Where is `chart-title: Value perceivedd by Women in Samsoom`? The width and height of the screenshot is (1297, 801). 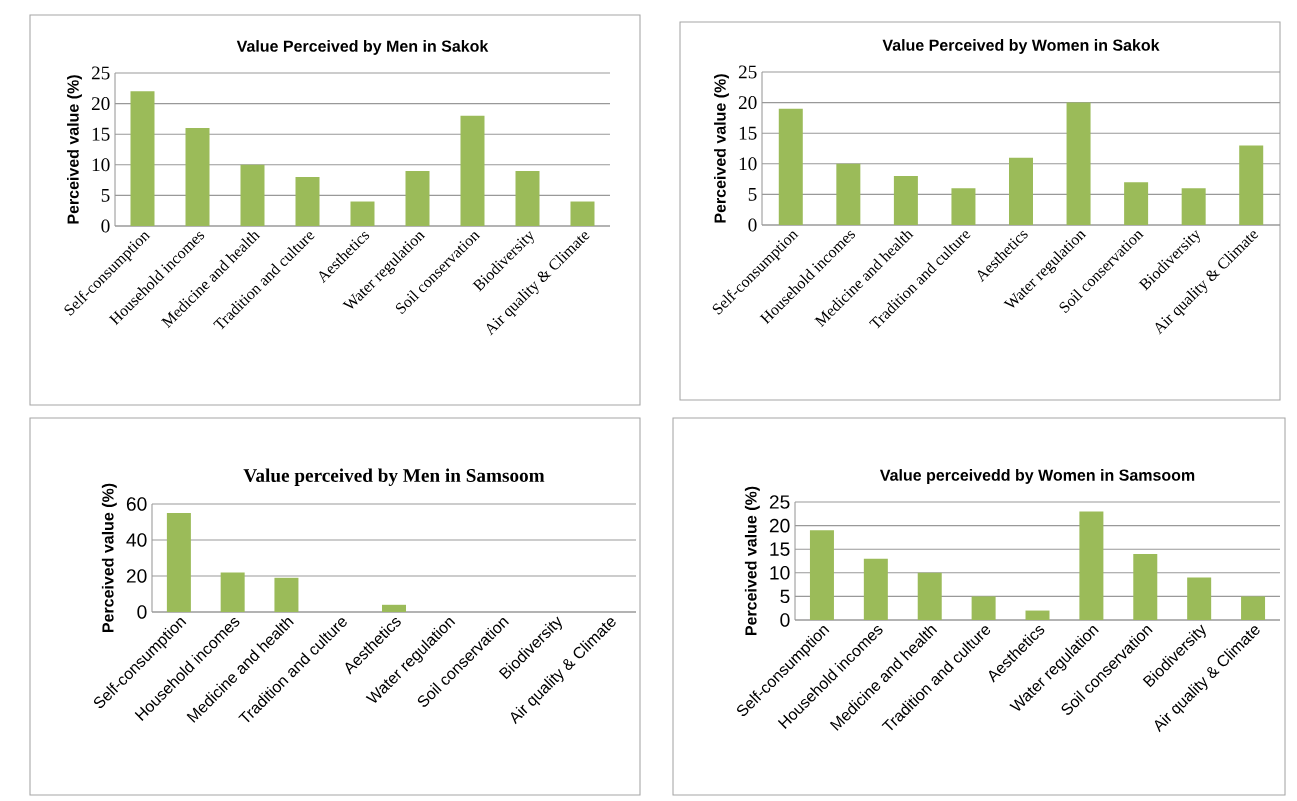 chart-title: Value perceivedd by Women in Samsoom is located at coordinates (1037, 476).